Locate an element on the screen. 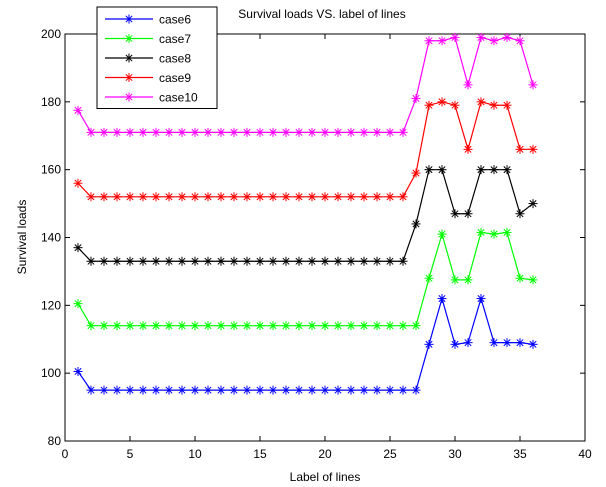  legend-entry-case8: case8 is located at coordinates (148, 59).